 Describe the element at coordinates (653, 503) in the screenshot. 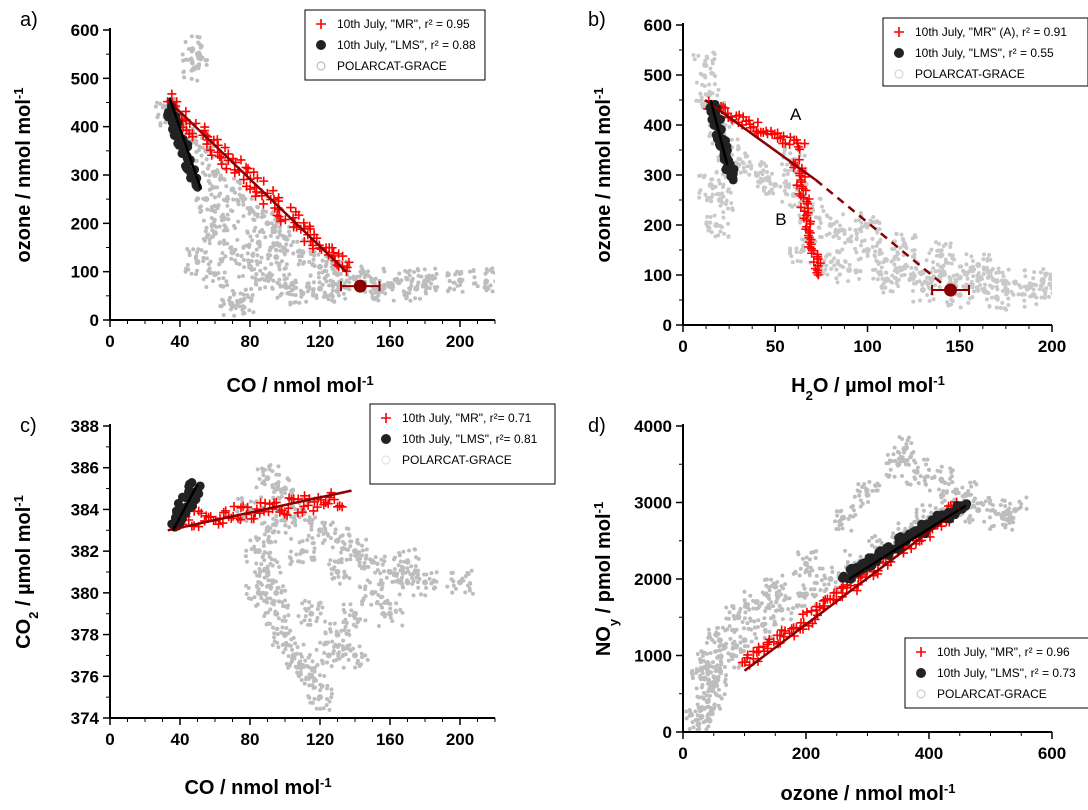

I see `y-tick-label: 3000` at that location.